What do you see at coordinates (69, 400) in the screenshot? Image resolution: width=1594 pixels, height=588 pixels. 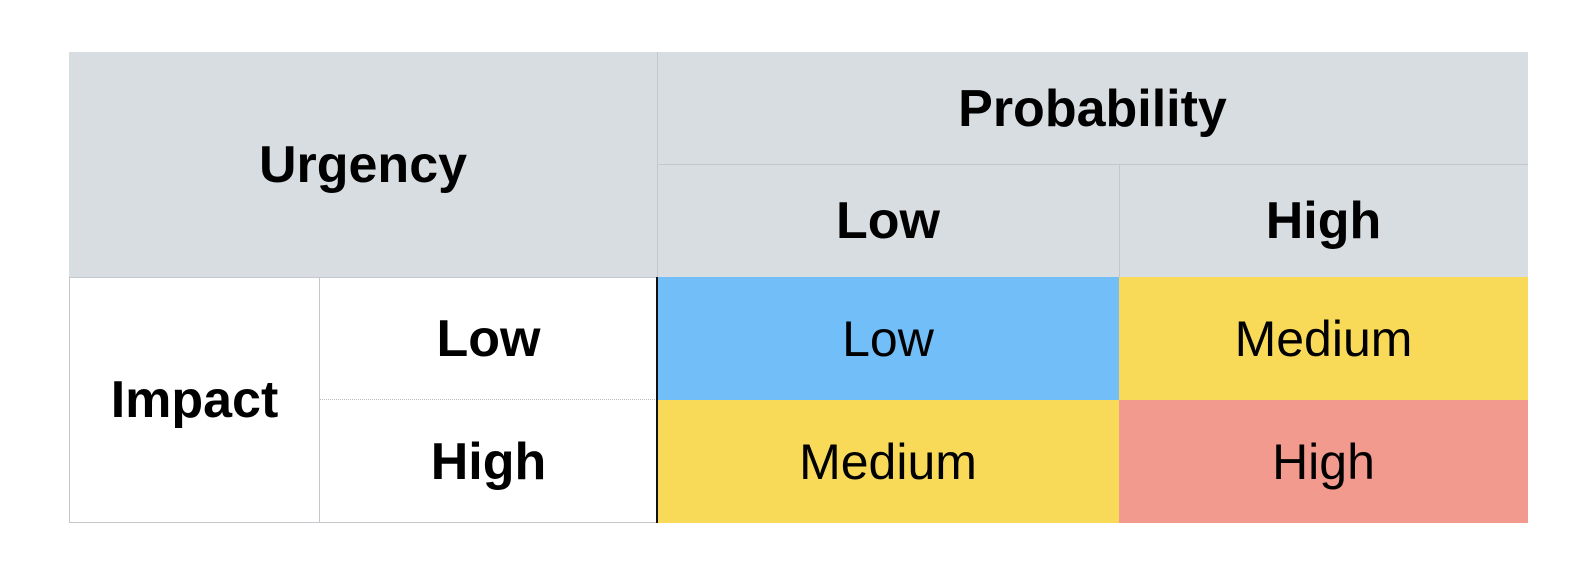 I see `table-left-border` at bounding box center [69, 400].